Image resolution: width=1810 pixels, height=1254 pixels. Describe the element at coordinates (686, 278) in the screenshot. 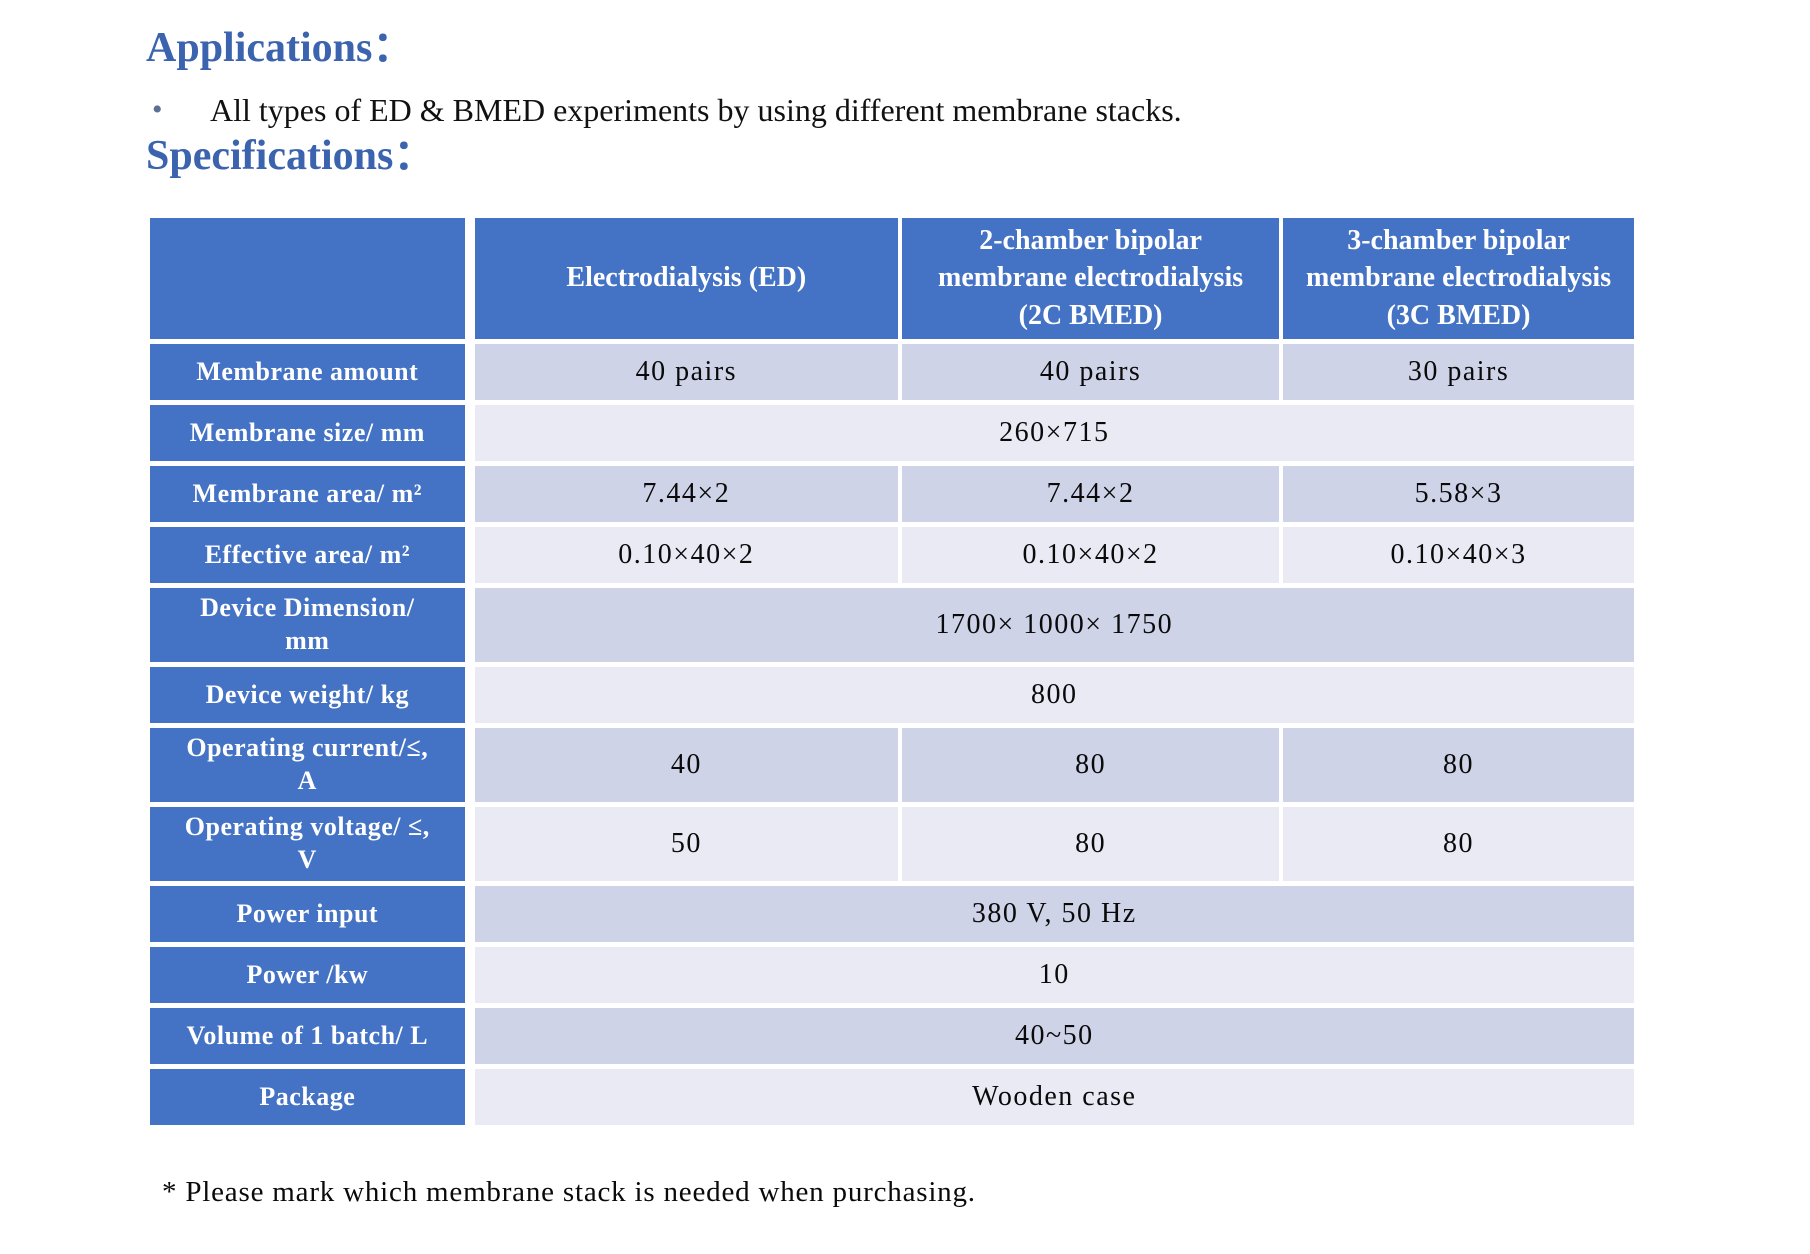

I see `column-header-ed: Electrodialysis (ED)` at that location.